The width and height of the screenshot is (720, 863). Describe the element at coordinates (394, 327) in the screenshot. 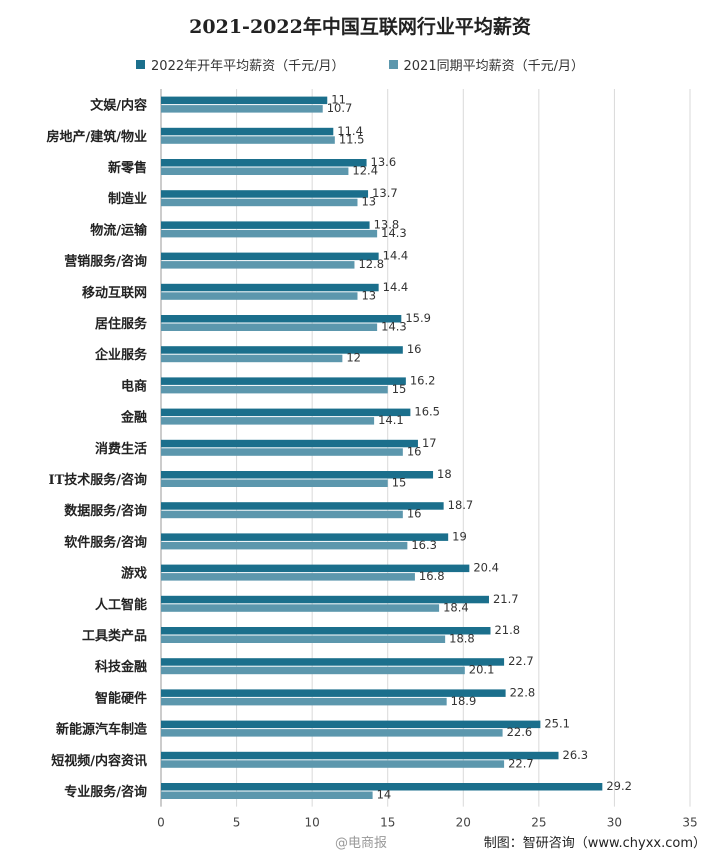

I see `data-label-2021: 14.3` at that location.